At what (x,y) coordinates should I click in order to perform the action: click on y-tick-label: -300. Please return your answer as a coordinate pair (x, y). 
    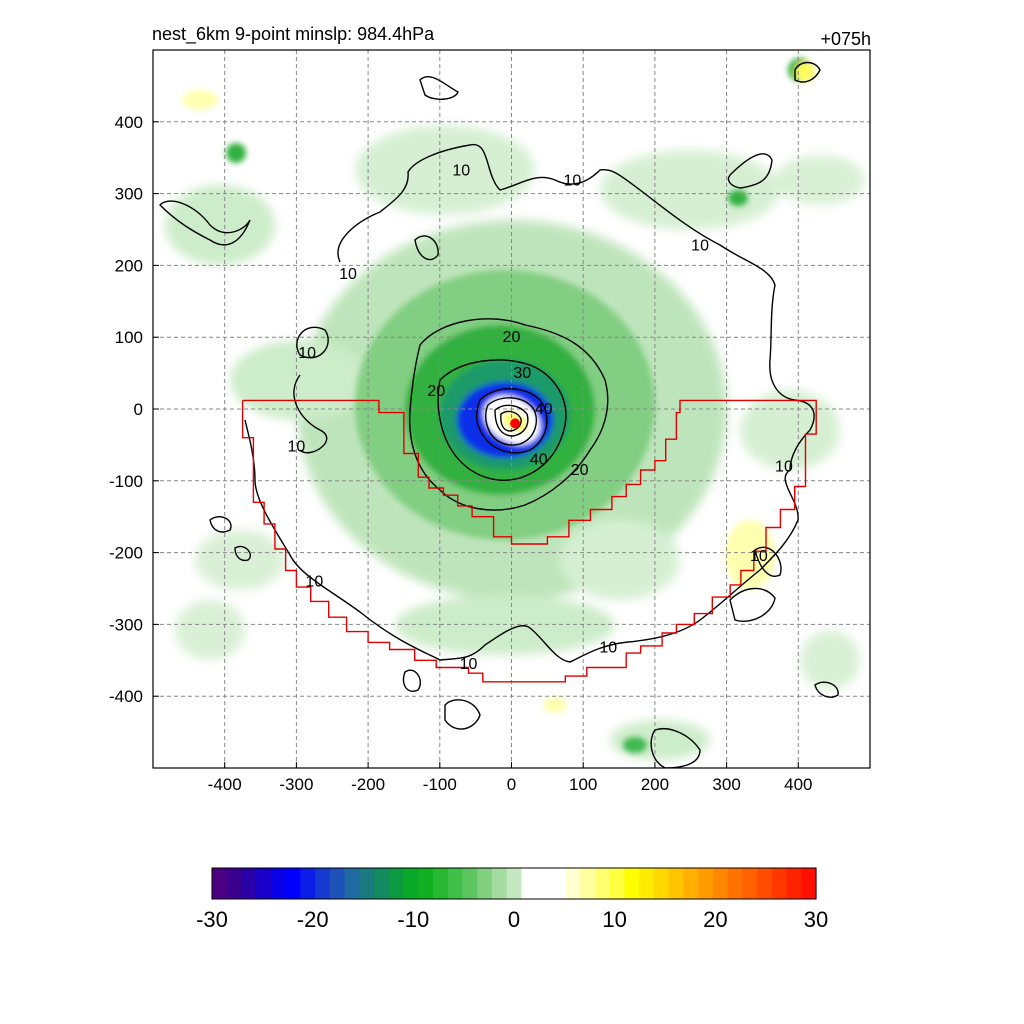
    Looking at the image, I should click on (126, 624).